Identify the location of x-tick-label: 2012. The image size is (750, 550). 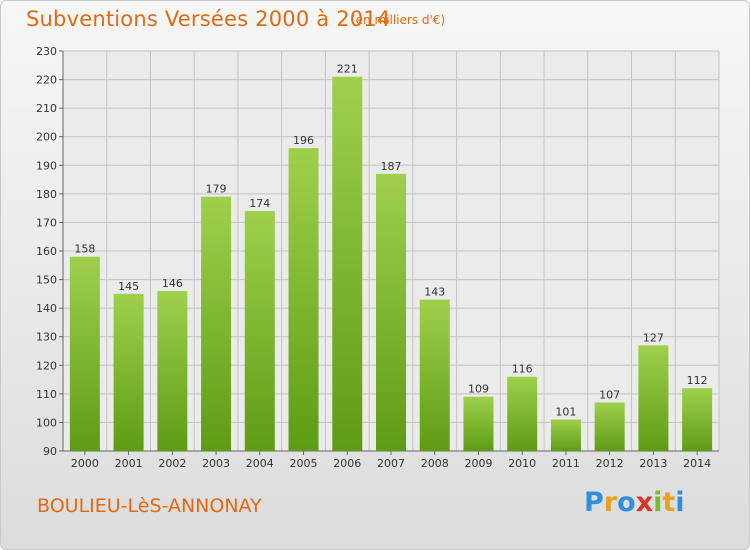
(610, 463).